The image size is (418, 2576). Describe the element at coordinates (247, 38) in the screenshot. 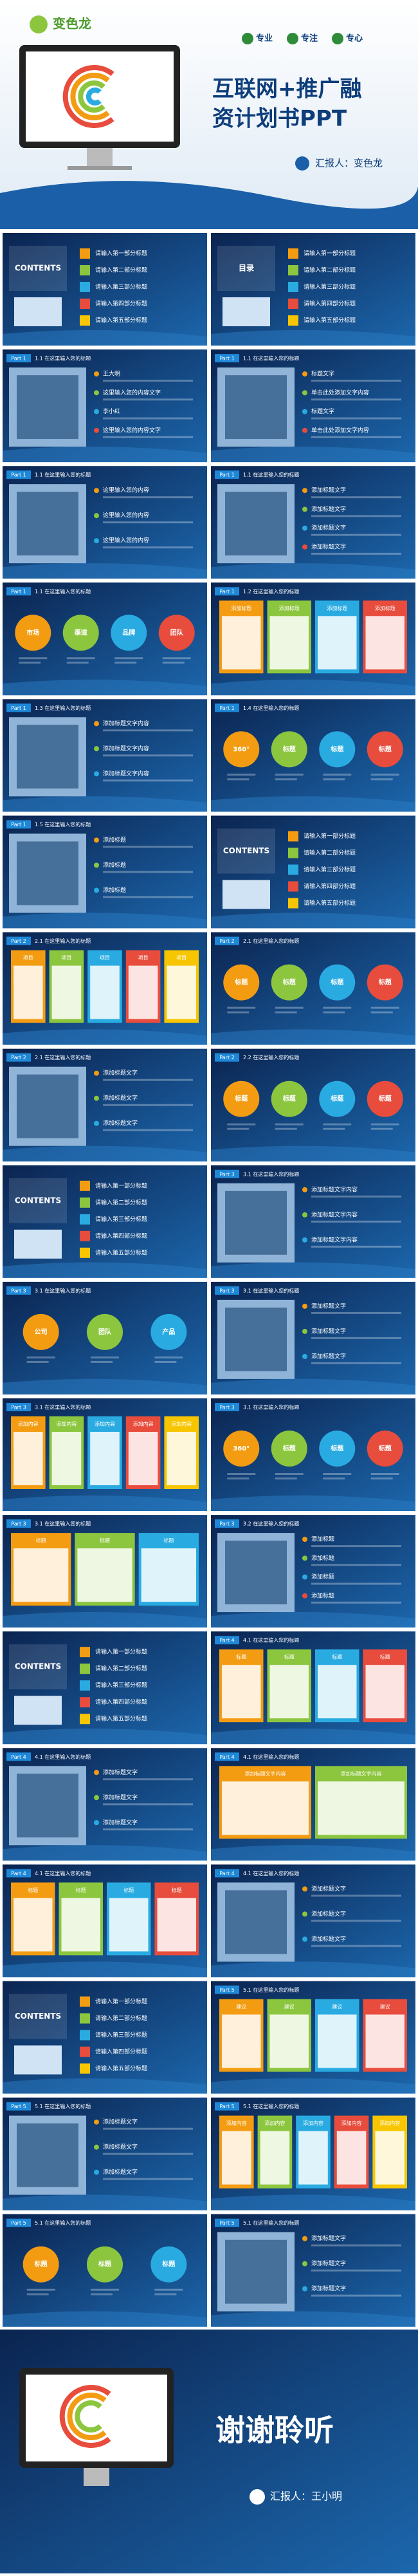

I see `tag-icon` at that location.